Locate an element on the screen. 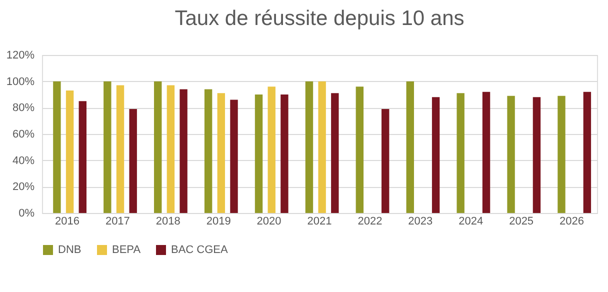  legend-label: DNB is located at coordinates (70, 250).